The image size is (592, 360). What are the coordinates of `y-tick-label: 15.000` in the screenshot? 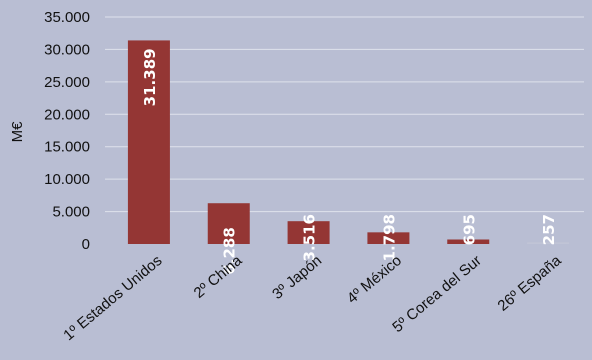 It's located at (67, 147).